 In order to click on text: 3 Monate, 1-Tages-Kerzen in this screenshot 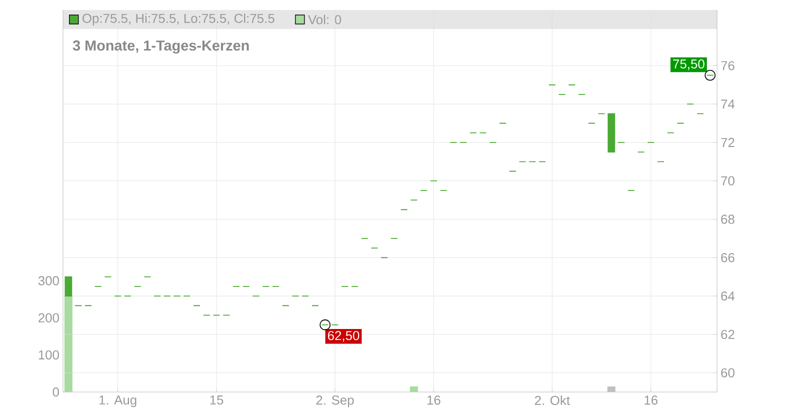, I will do `click(160, 47)`.